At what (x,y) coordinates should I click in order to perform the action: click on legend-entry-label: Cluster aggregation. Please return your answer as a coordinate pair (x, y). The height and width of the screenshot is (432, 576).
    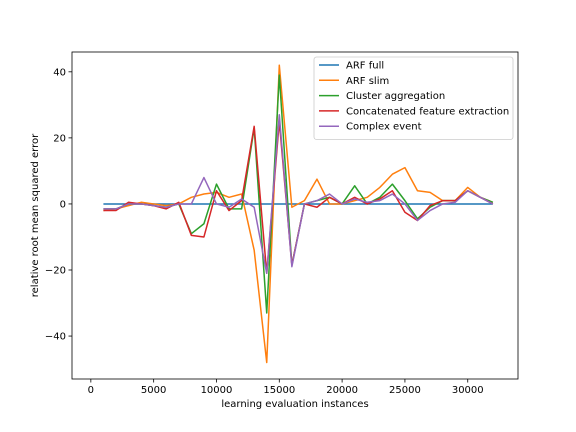
    Looking at the image, I should click on (395, 96).